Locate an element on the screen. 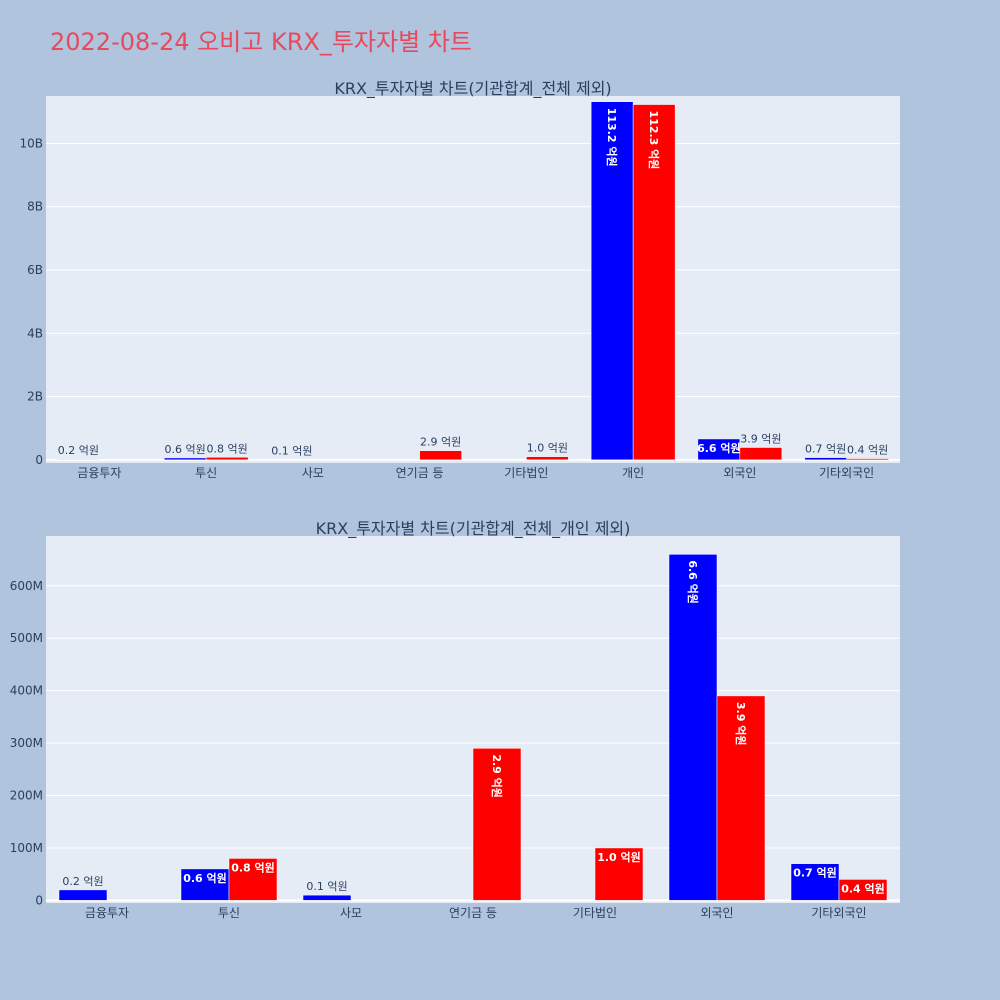 This screenshot has height=1000, width=1000. x-tick-label: 개인 is located at coordinates (633, 473).